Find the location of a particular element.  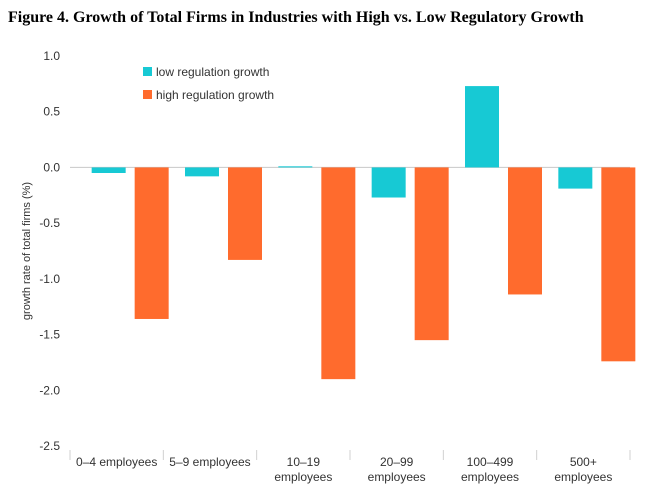

legend-label: high regulation growth is located at coordinates (215, 95).